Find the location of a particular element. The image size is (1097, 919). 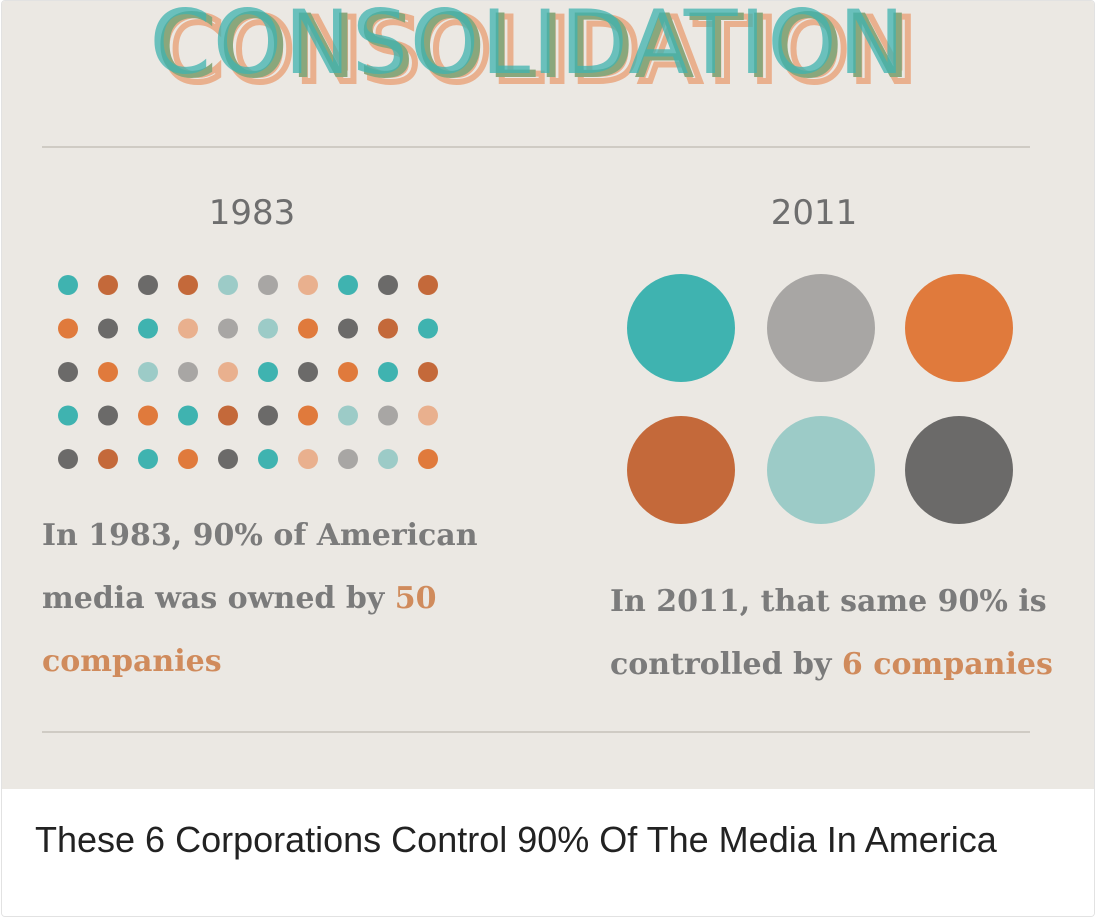

caption-2011-line2-text: controlled by is located at coordinates (726, 664).